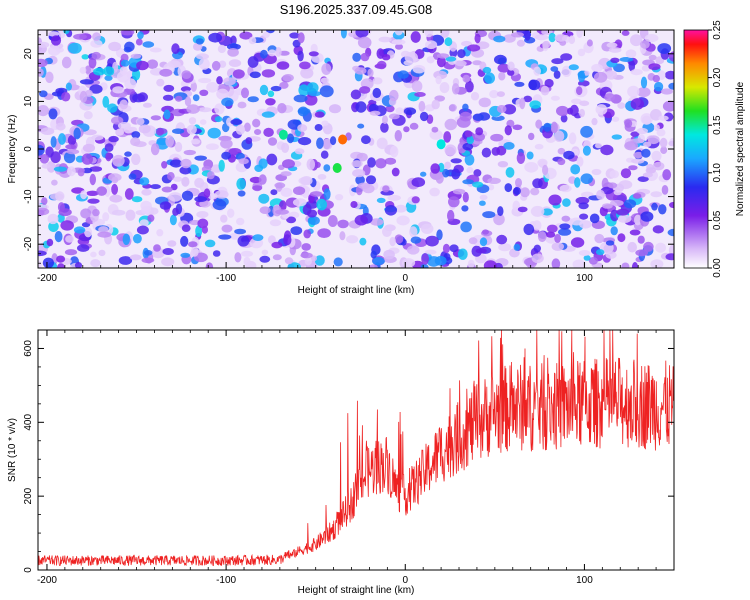  What do you see at coordinates (226, 580) in the screenshot?
I see `x-tick-label: -100` at bounding box center [226, 580].